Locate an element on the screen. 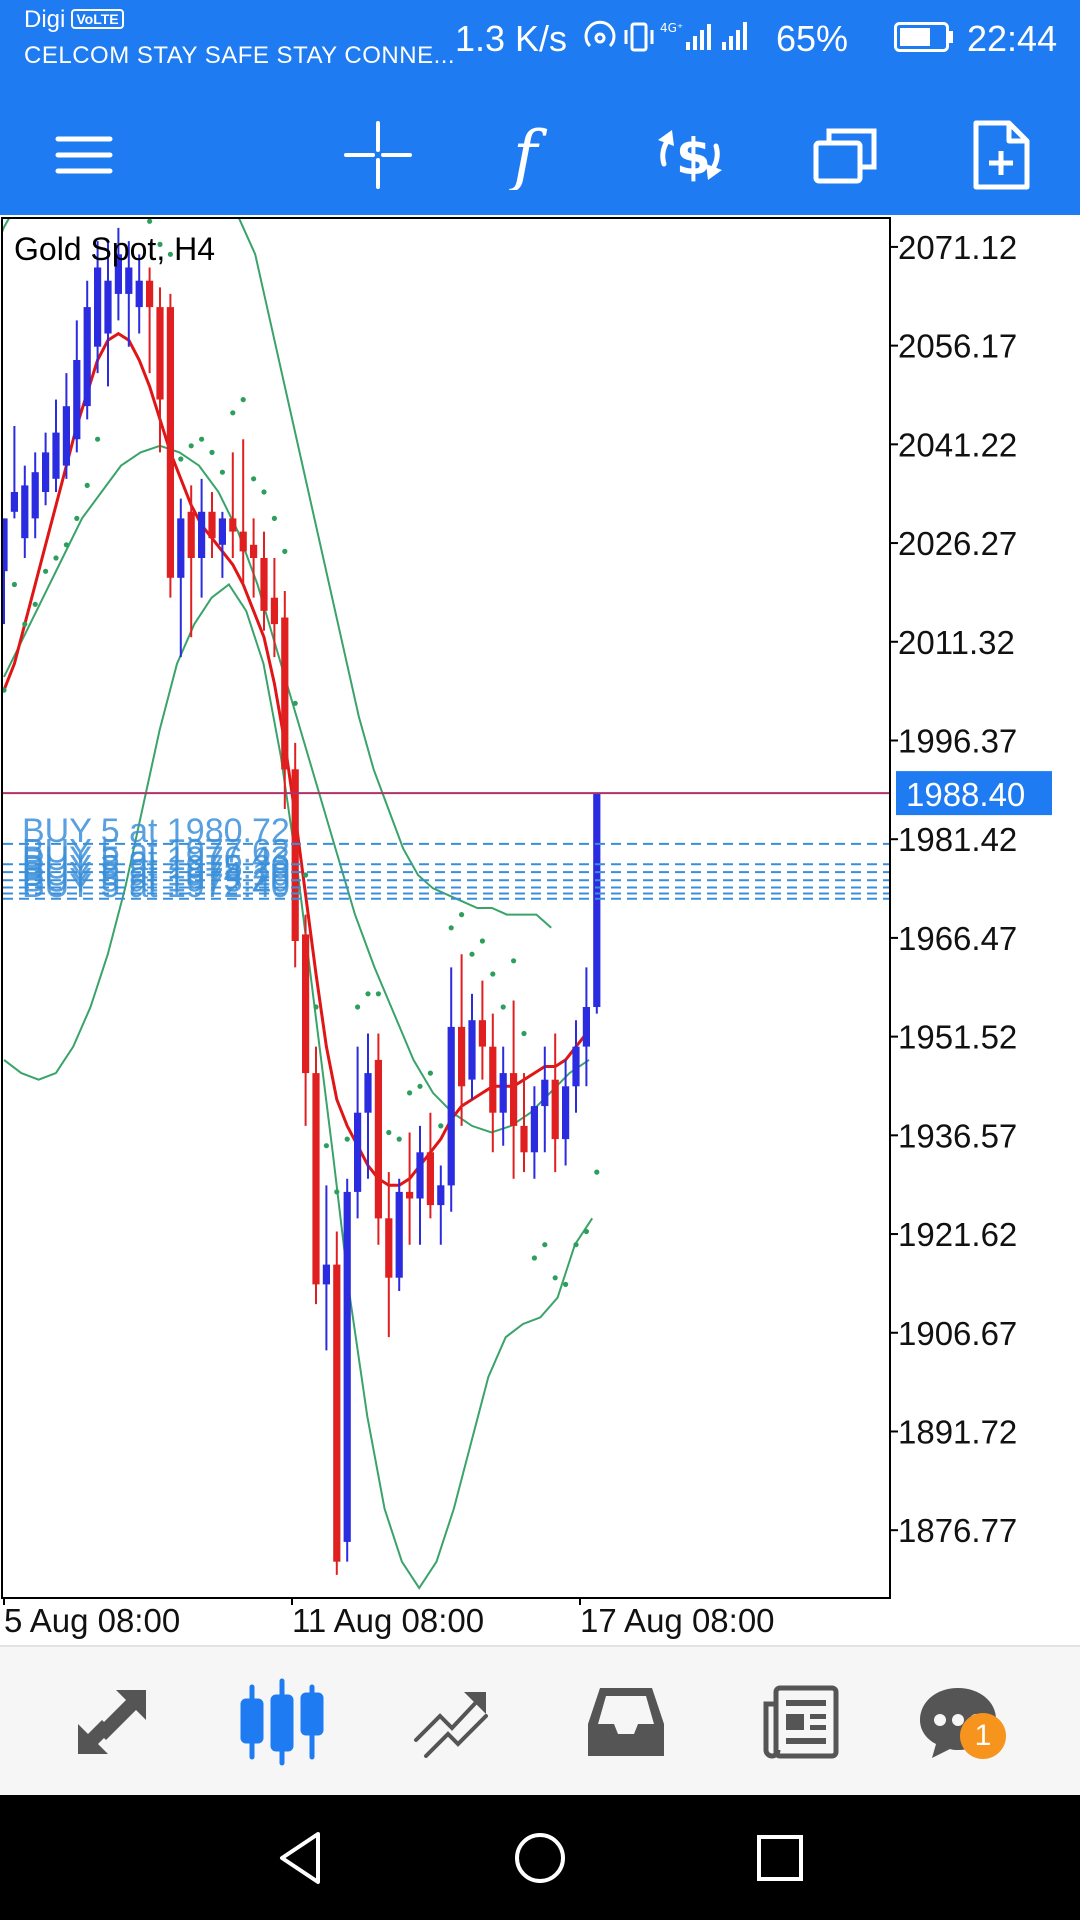  order-label: BUY 5 at 1980.72 is located at coordinates (156, 831).